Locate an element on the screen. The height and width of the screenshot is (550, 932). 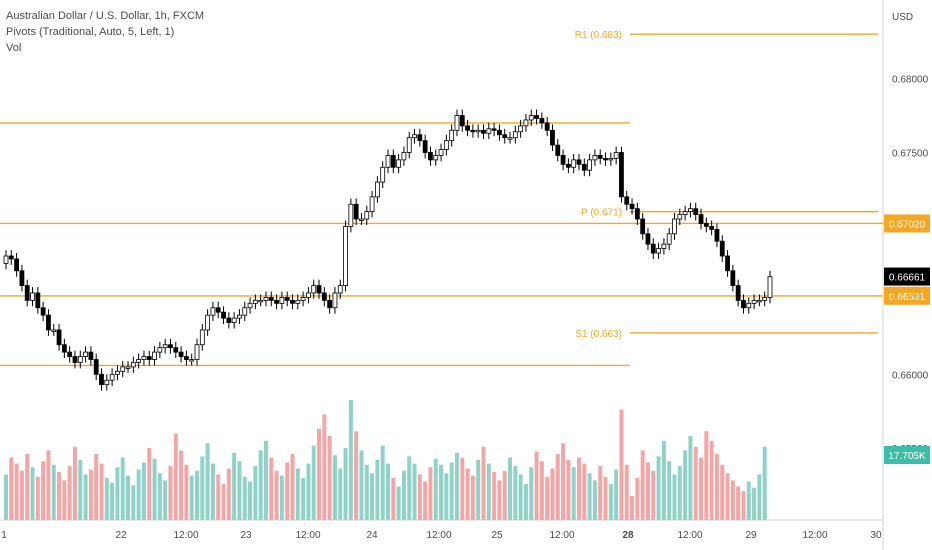
price-tick-label: 0.68000 is located at coordinates (910, 80).